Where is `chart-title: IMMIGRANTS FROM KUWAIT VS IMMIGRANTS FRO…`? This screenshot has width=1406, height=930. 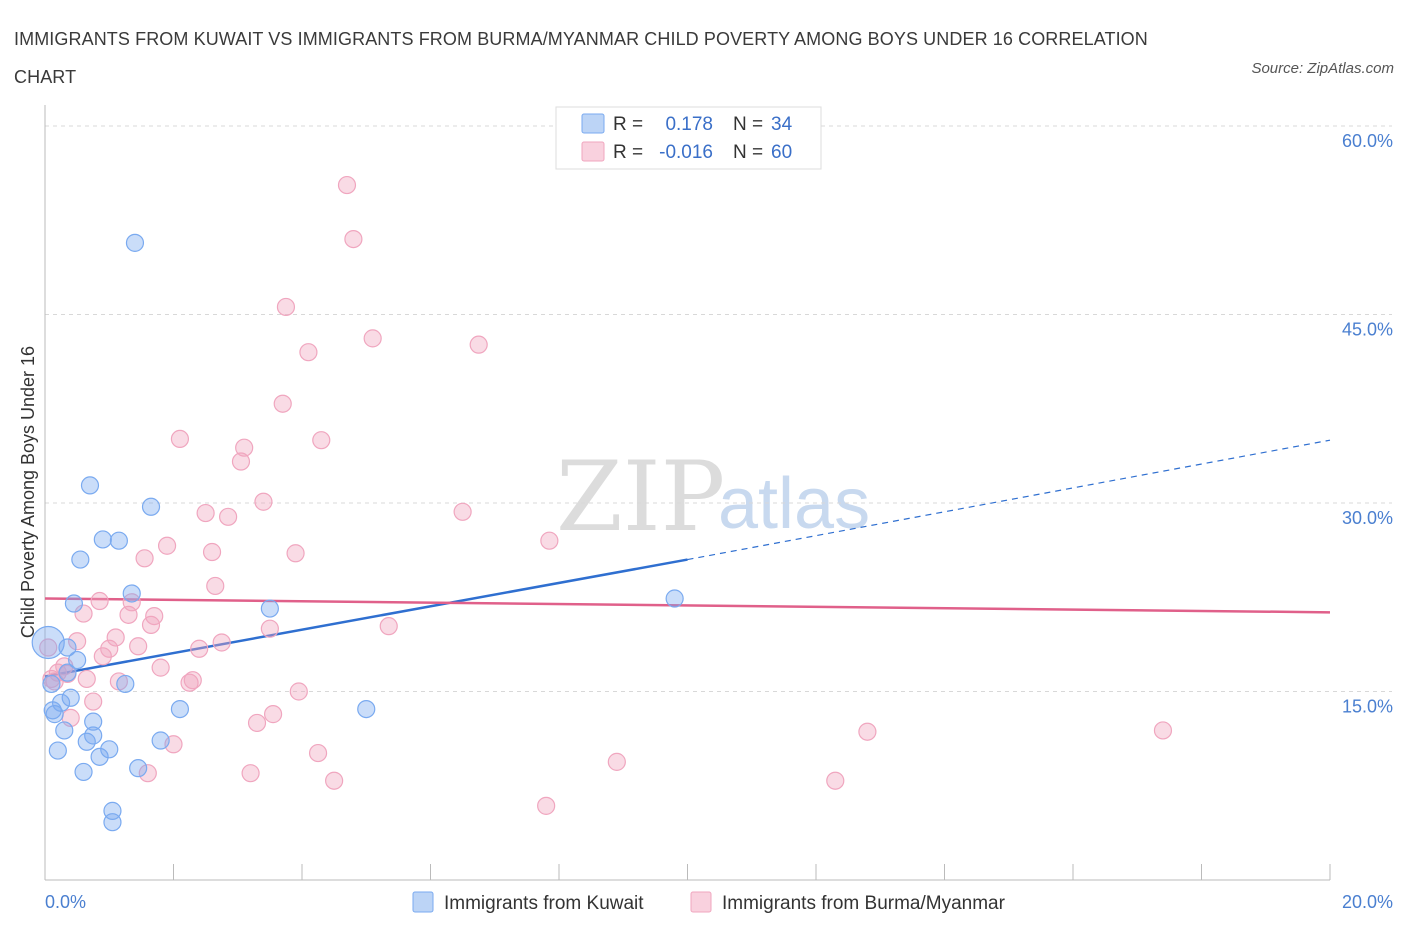
chart-title: IMMIGRANTS FROM KUWAIT VS IMMIGRANTS FRO… is located at coordinates (581, 58).